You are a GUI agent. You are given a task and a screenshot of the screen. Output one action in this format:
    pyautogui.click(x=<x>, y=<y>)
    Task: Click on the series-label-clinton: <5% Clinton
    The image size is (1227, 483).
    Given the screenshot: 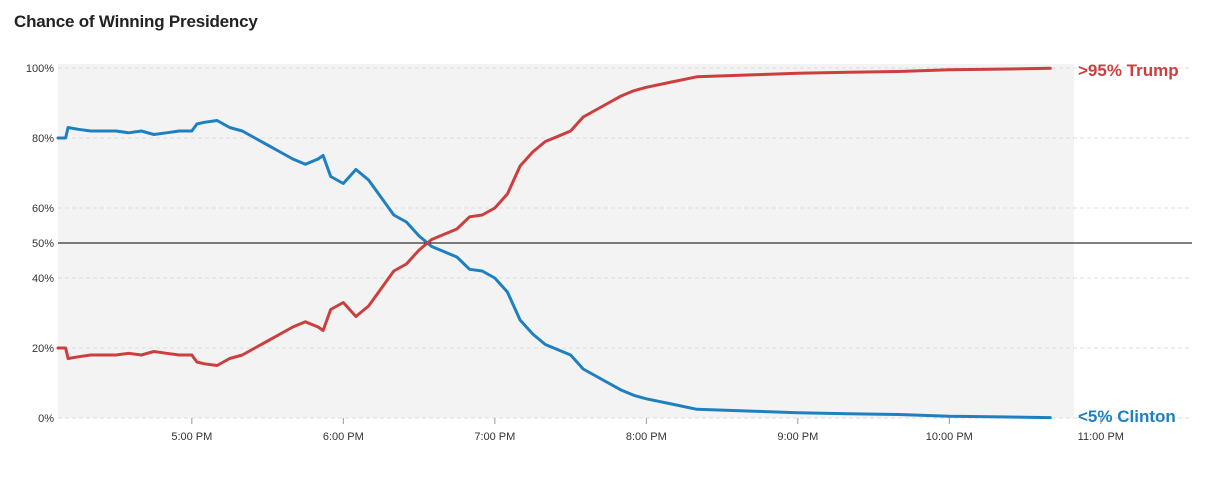 What is the action you would take?
    pyautogui.click(x=1127, y=416)
    